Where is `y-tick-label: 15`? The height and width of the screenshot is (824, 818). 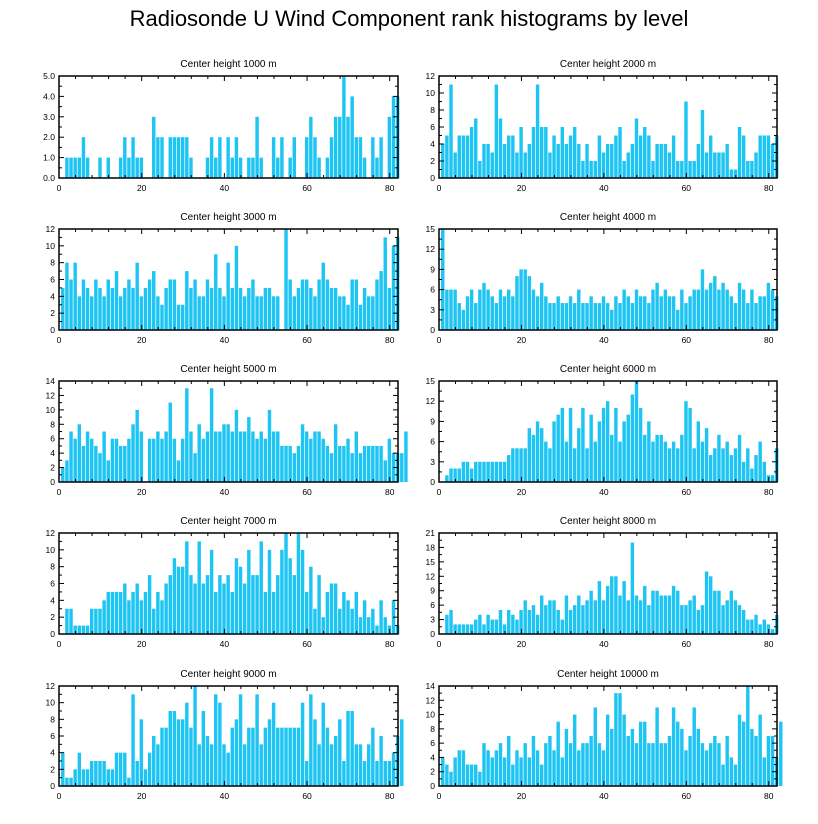
y-tick-label: 15 is located at coordinates (431, 562).